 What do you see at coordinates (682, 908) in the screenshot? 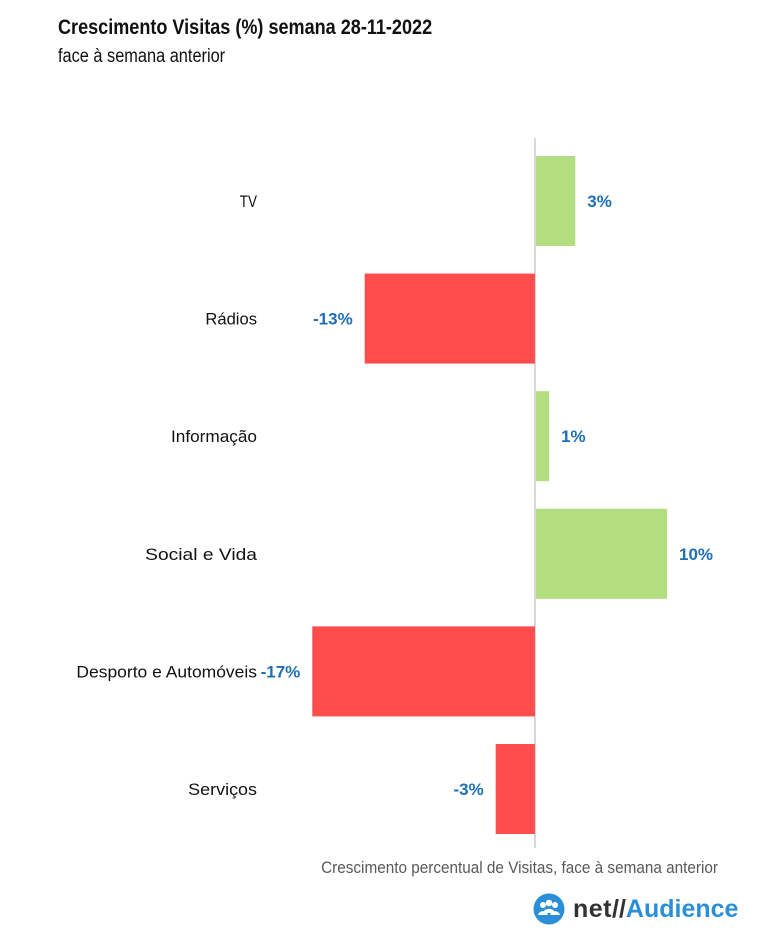
I see `logo-audience-text: Audience` at bounding box center [682, 908].